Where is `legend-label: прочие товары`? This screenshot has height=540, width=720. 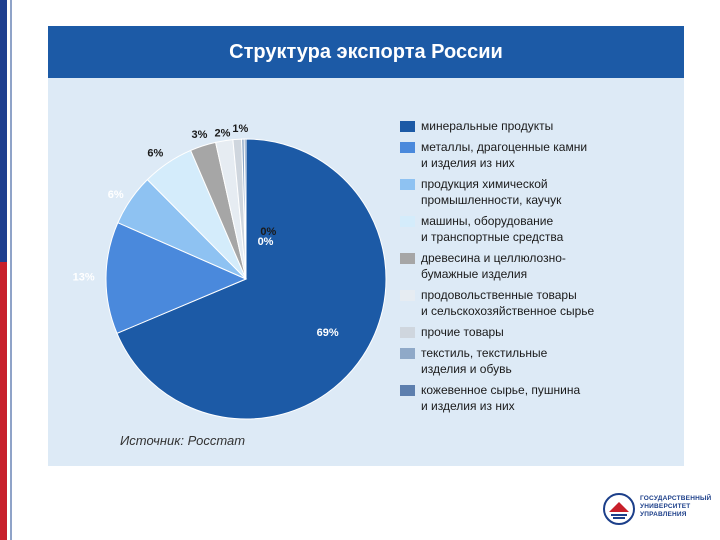
legend-label: прочие товары is located at coordinates (462, 332).